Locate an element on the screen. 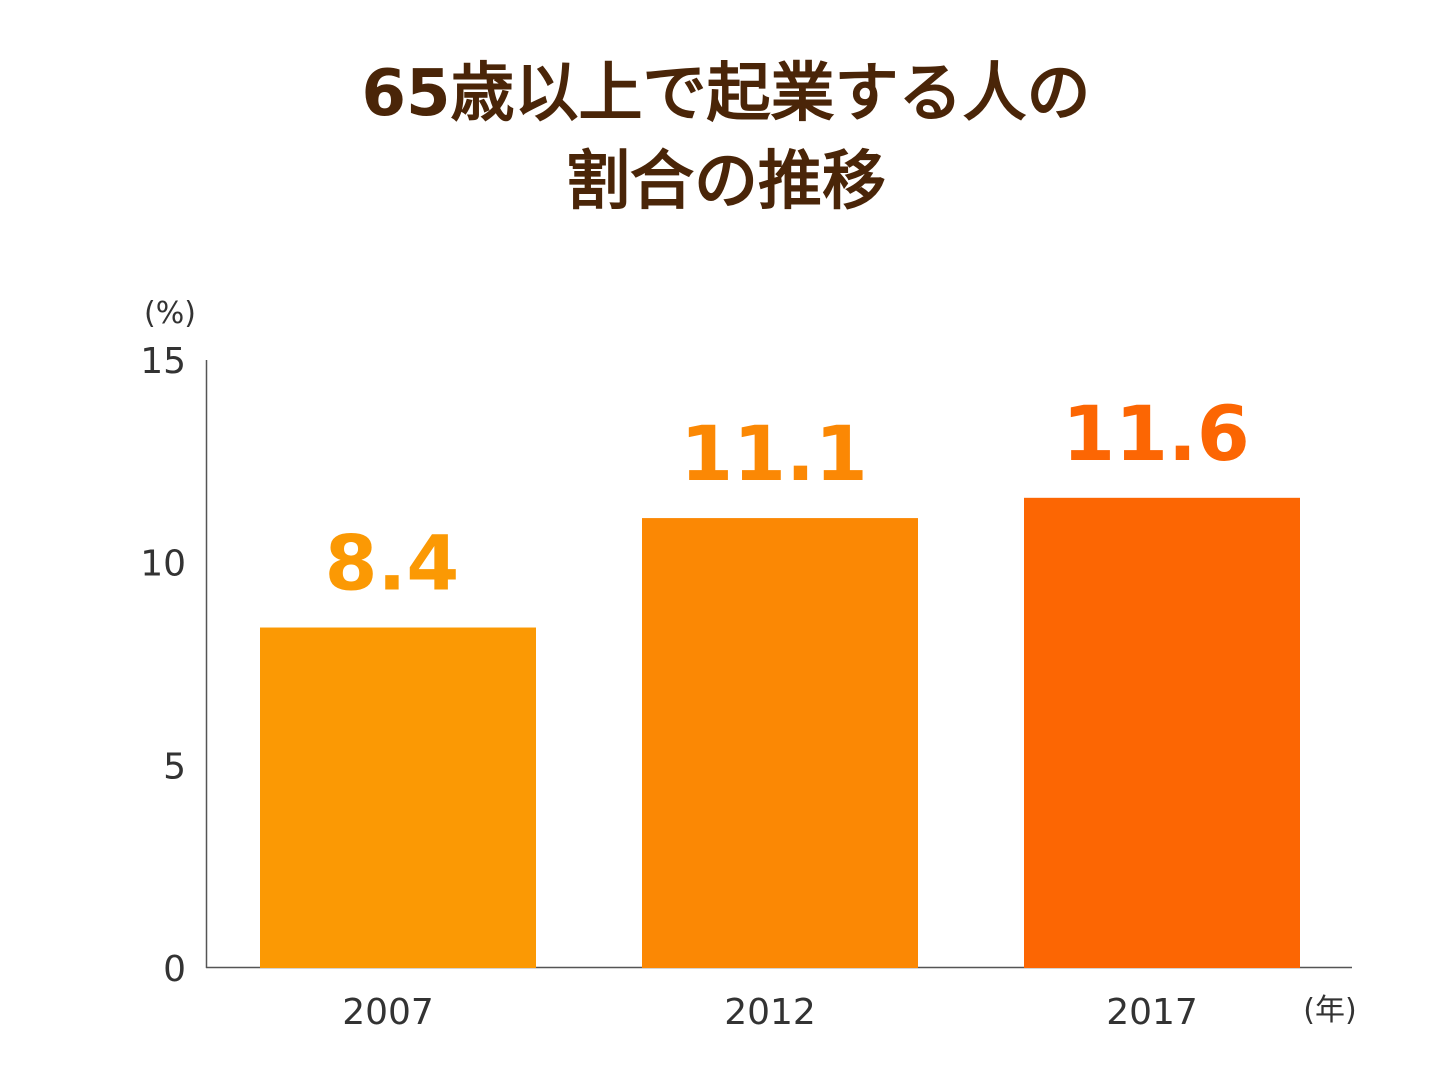  y-tick-labels: 0 5 10 15 is located at coordinates (163, 665).